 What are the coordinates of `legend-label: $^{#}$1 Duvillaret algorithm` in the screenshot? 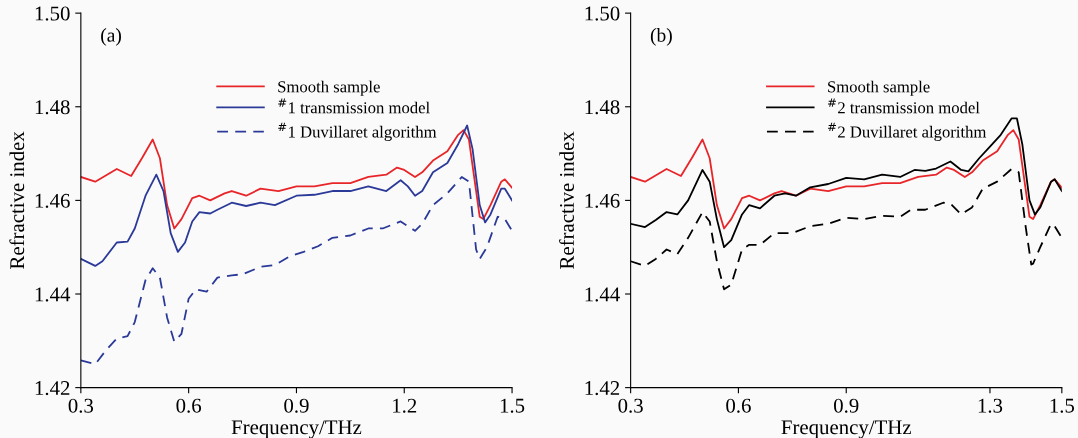 It's located at (357, 132).